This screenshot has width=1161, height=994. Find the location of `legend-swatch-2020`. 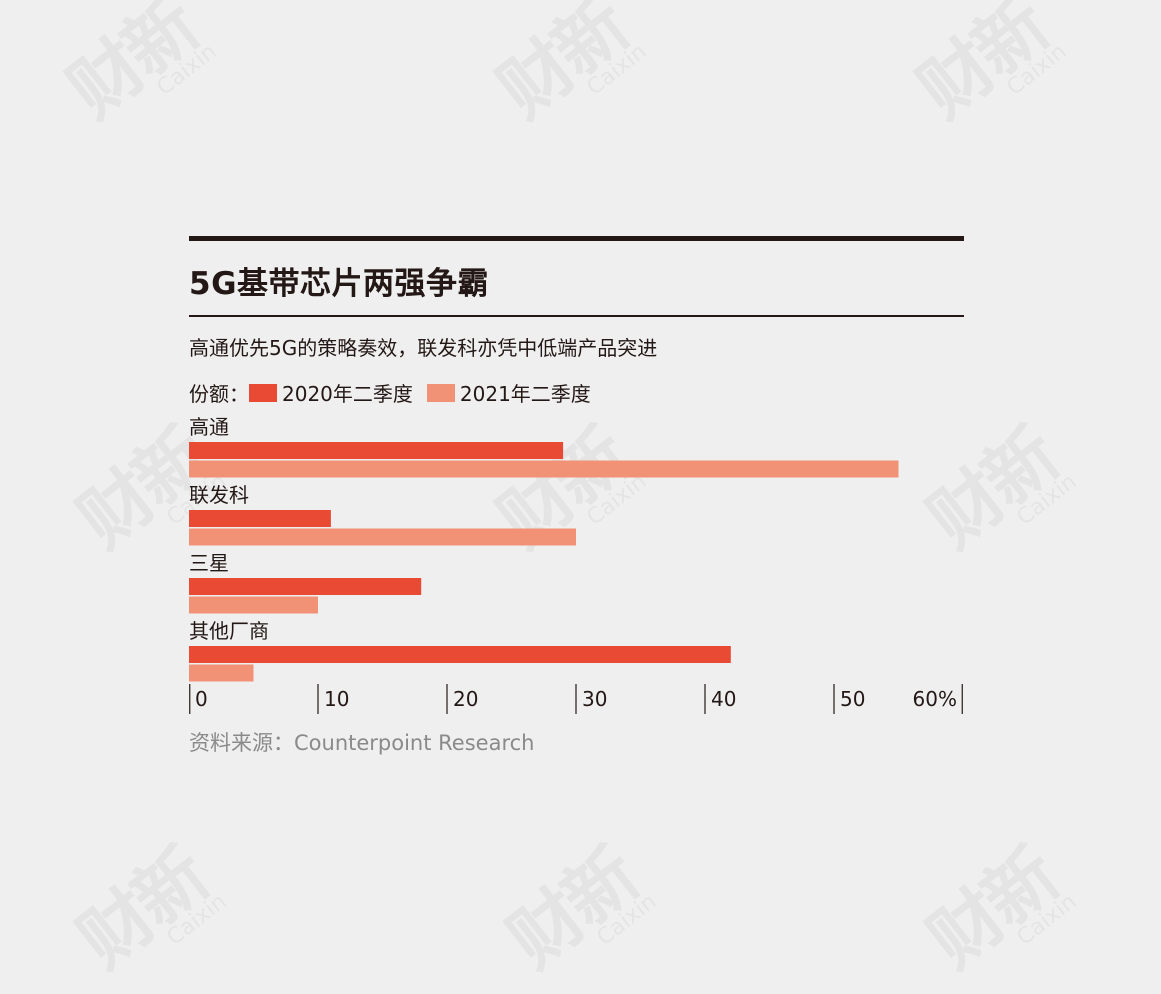

legend-swatch-2020 is located at coordinates (263, 392).